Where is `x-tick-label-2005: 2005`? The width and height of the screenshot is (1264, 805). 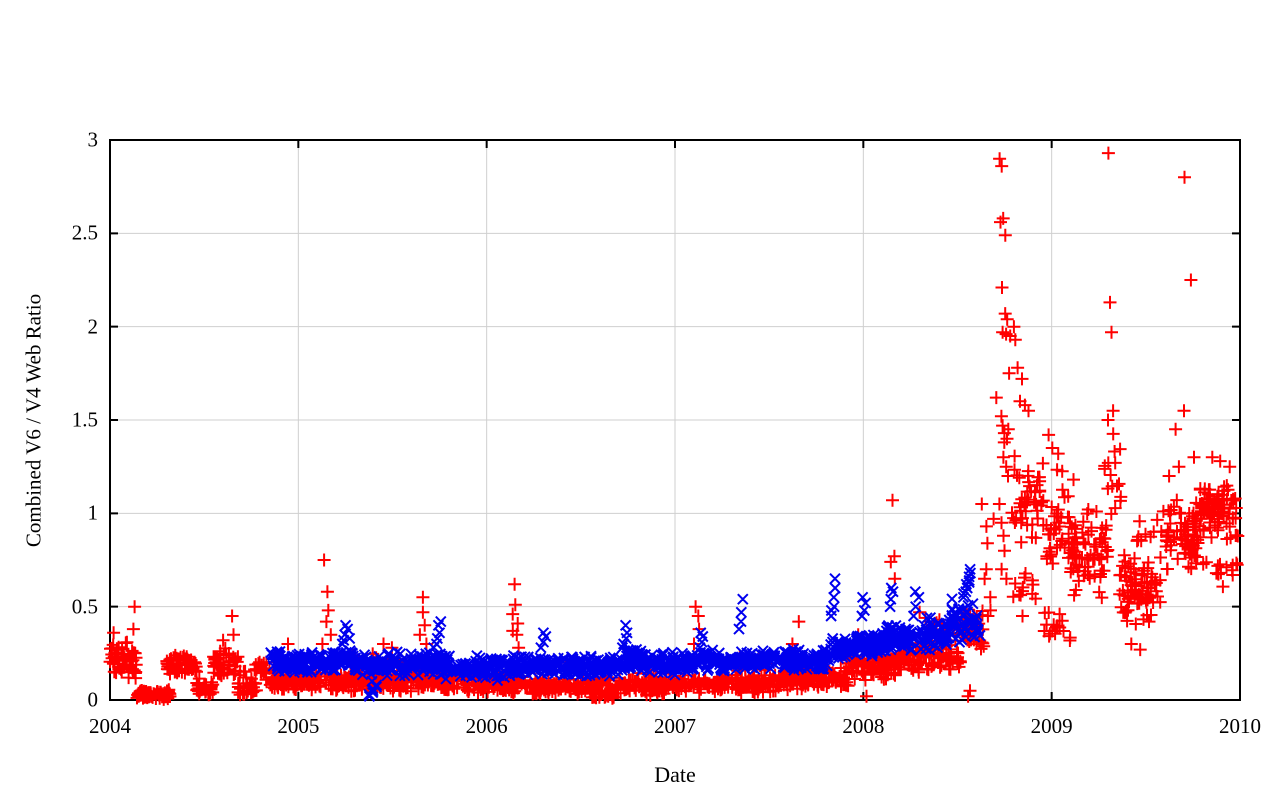 x-tick-label-2005: 2005 is located at coordinates (298, 726).